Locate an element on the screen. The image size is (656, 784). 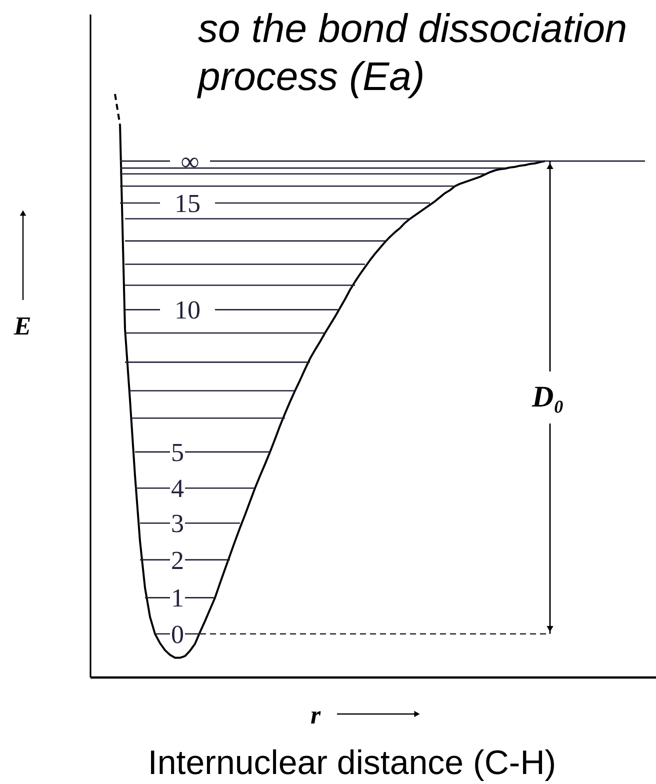
series-label: 4 is located at coordinates (177, 489).